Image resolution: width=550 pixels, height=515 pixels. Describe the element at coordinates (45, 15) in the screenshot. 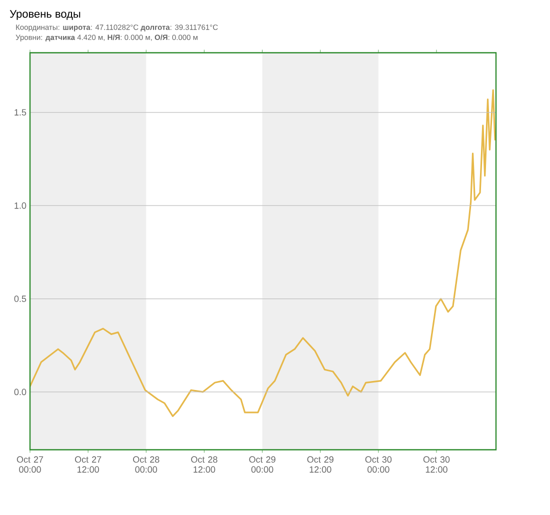

I see `chart-title: Уровень воды` at that location.